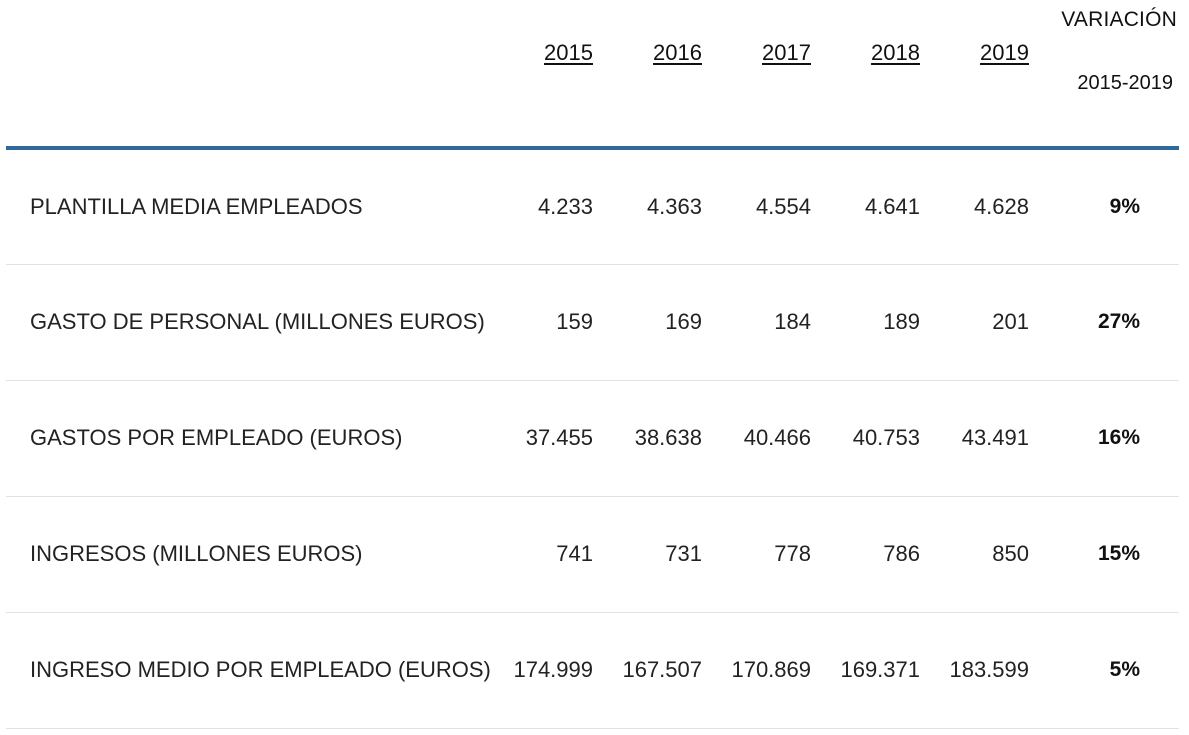 This screenshot has height=735, width=1189. I want to click on cell-value: 189, so click(876, 322).